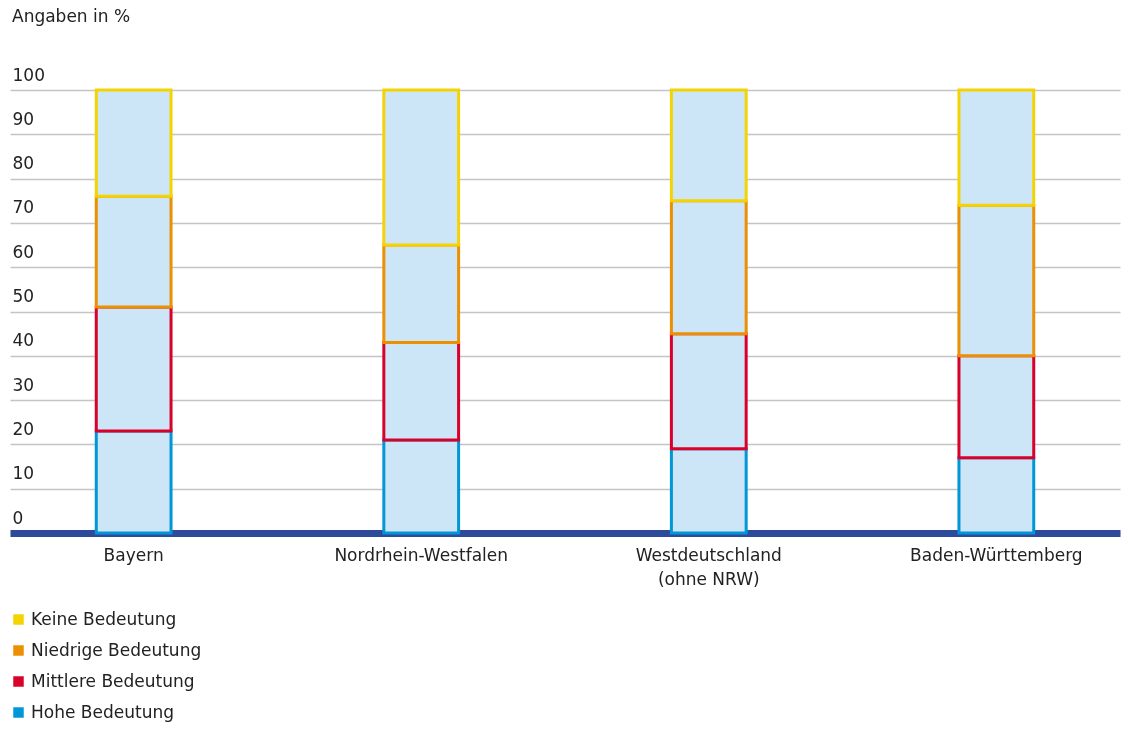  I want to click on legend-label: Niedrige Bedeutung, so click(116, 649).